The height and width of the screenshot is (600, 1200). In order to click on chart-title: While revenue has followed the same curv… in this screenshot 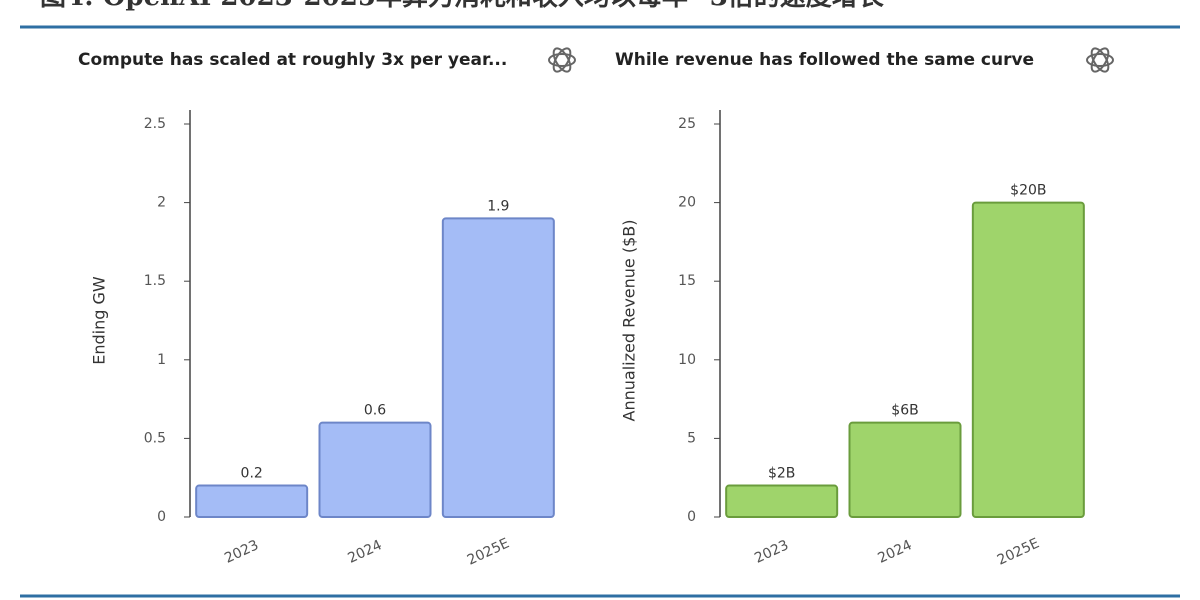, I will do `click(824, 60)`.